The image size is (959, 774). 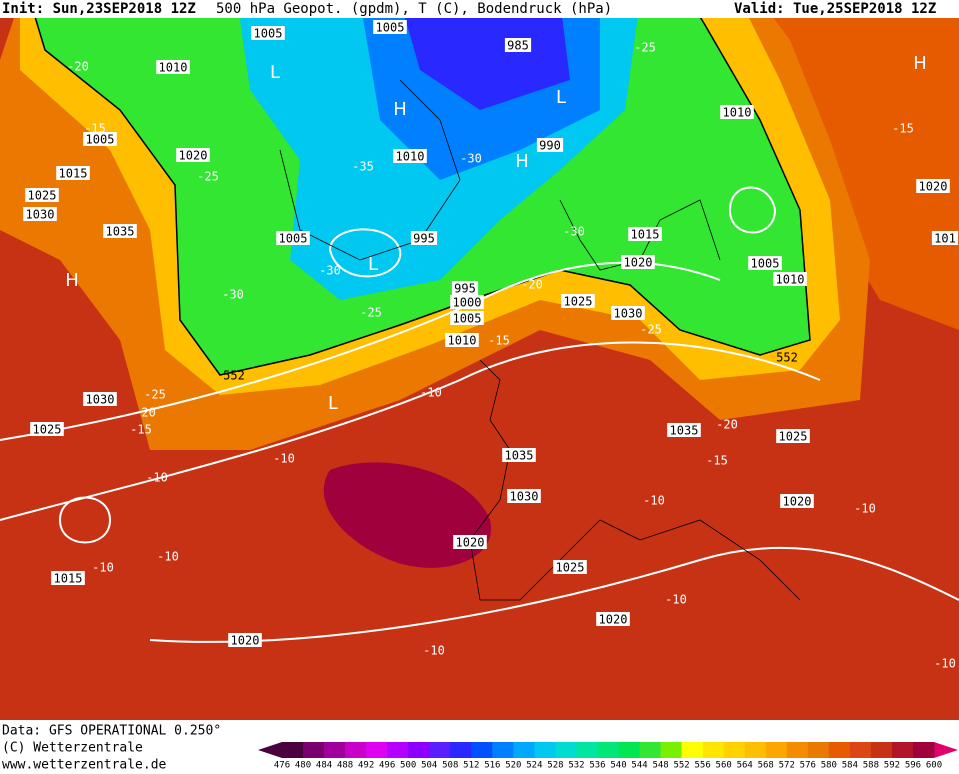 I want to click on colorbar-tick-label: 484, so click(x=324, y=766).